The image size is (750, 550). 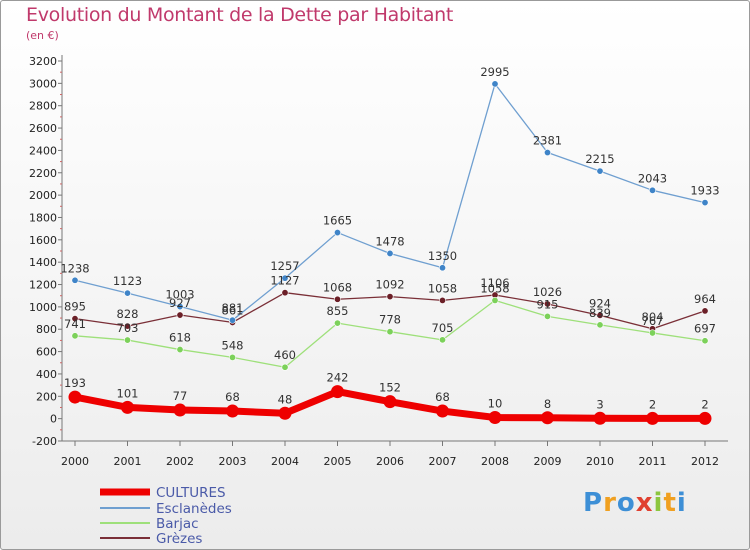 I want to click on y-tick-label: -200, so click(x=44, y=441).